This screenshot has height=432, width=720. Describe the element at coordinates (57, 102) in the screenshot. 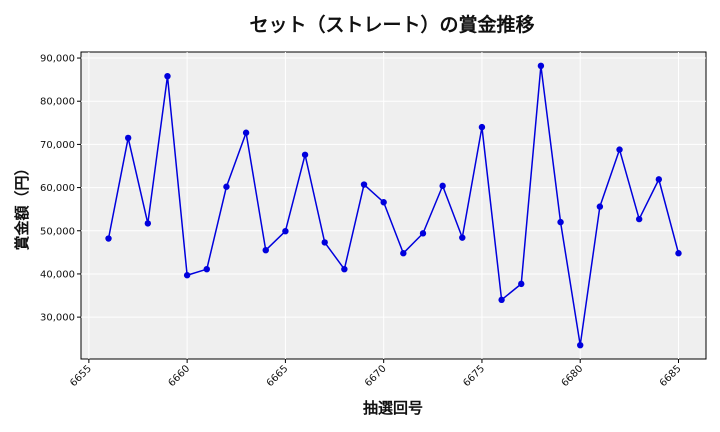

I see `y-tick-label: 80,000` at that location.